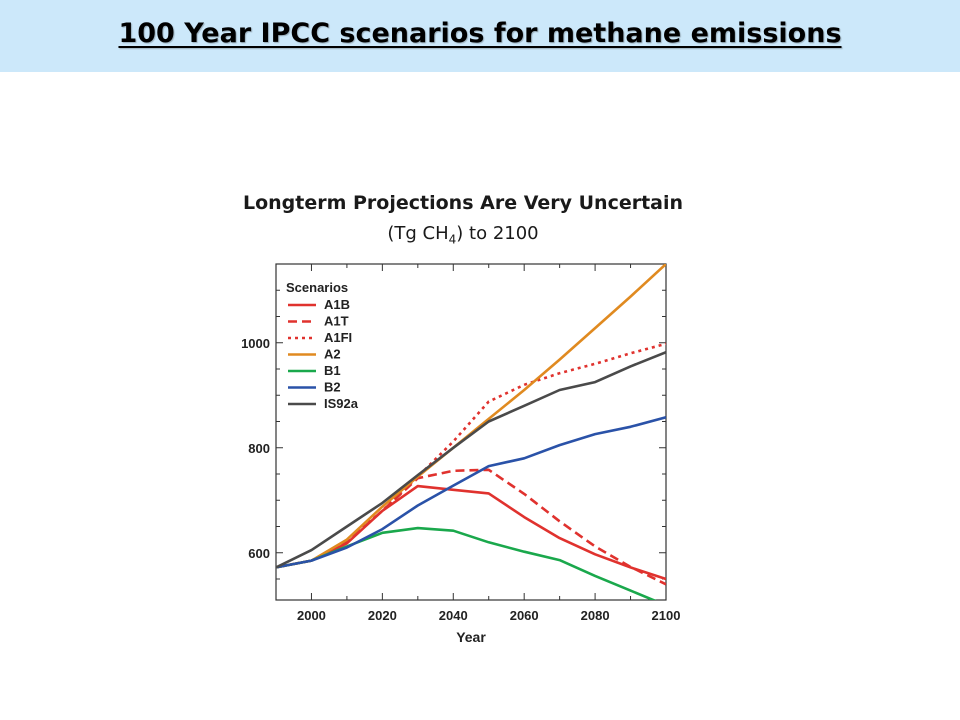  Describe the element at coordinates (466, 563) in the screenshot. I see `series-line-b1` at that location.